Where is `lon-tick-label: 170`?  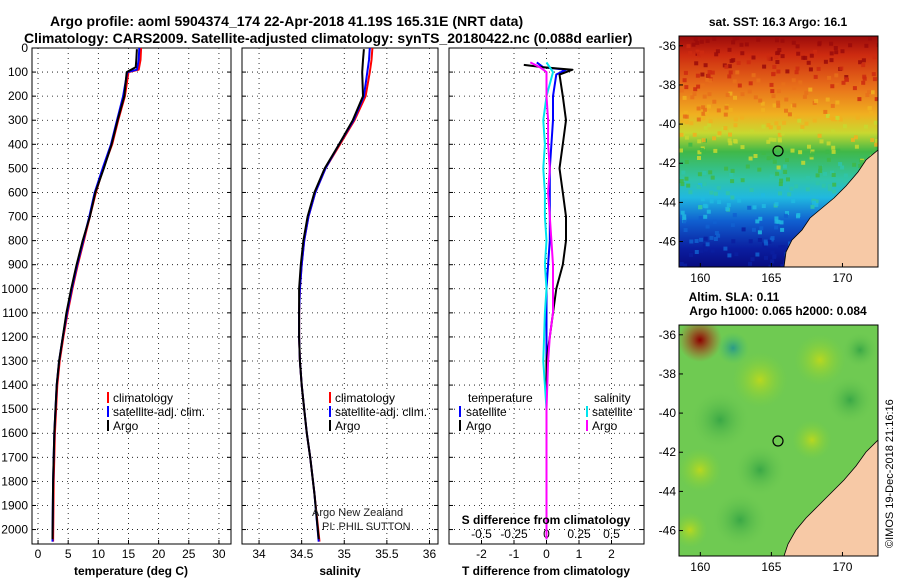 lon-tick-label: 170 is located at coordinates (842, 567).